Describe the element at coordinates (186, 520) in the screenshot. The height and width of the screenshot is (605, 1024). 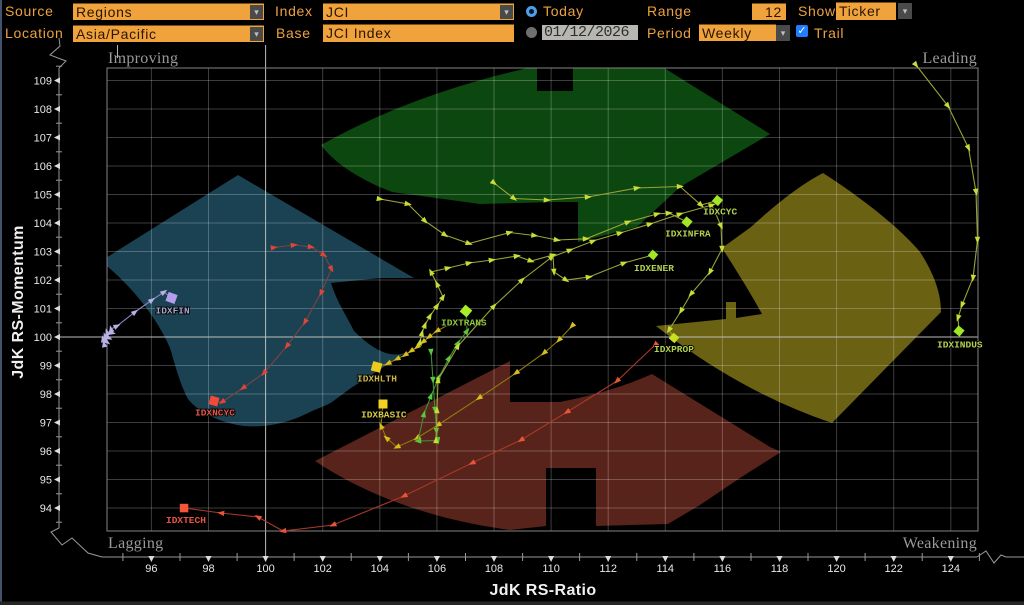
I see `svg-text: IDXTECH` at that location.